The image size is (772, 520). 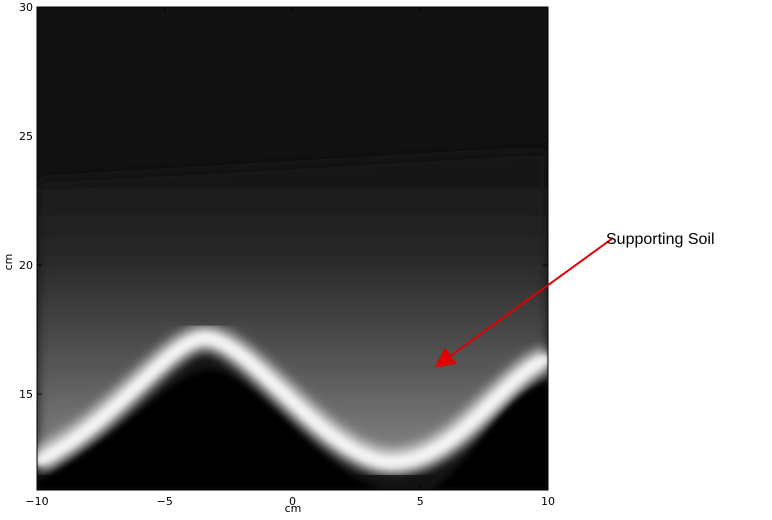 I want to click on annotation: Supporting Soil, so click(x=660, y=239).